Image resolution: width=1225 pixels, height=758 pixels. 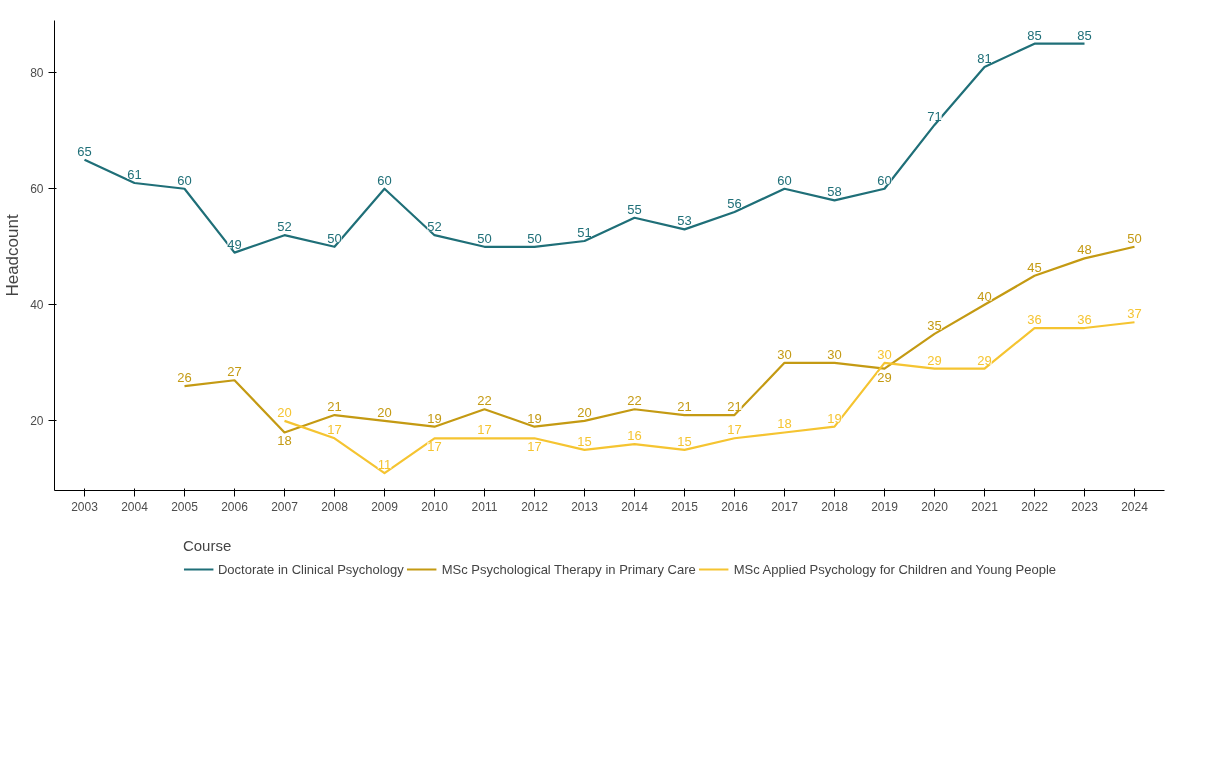 What do you see at coordinates (13, 255) in the screenshot?
I see `y-axis-title: Headcount` at bounding box center [13, 255].